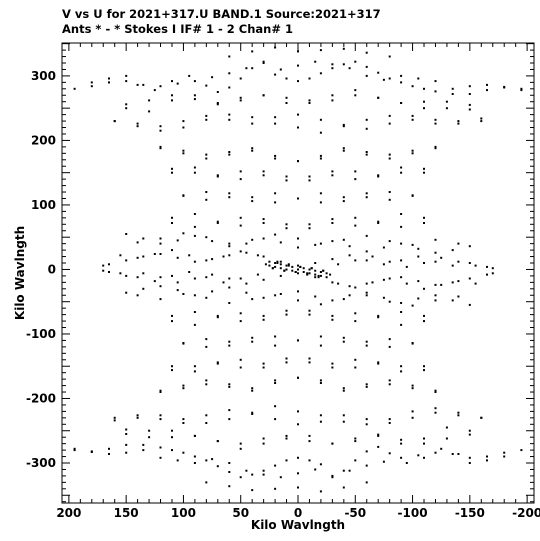 Image resolution: width=540 pixels, height=541 pixels. Describe the element at coordinates (68, 513) in the screenshot. I see `x-tick-label: 200` at that location.